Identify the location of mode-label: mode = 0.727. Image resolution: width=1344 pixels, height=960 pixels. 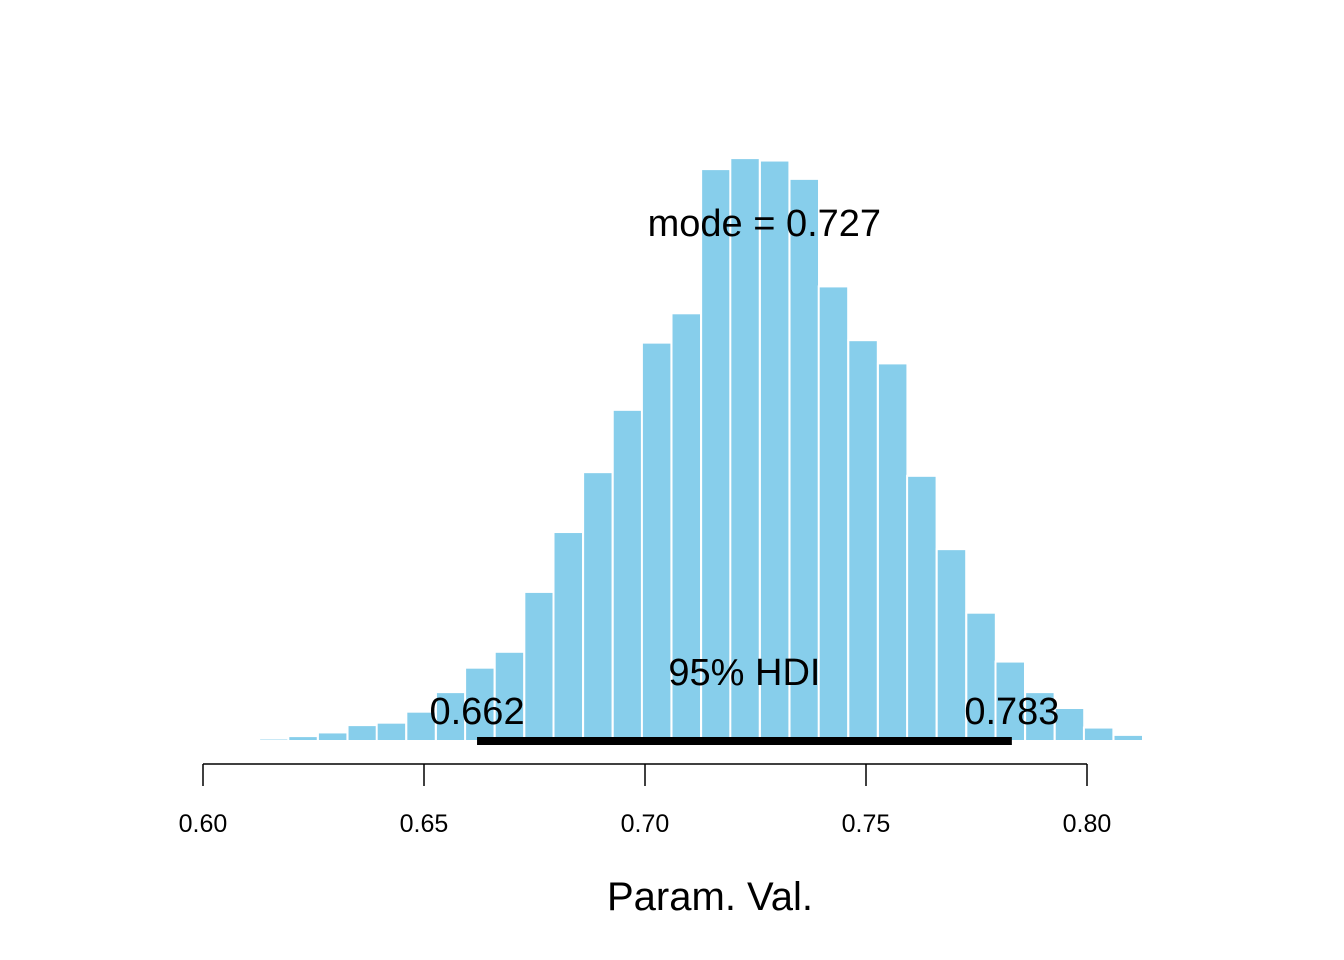
(764, 224).